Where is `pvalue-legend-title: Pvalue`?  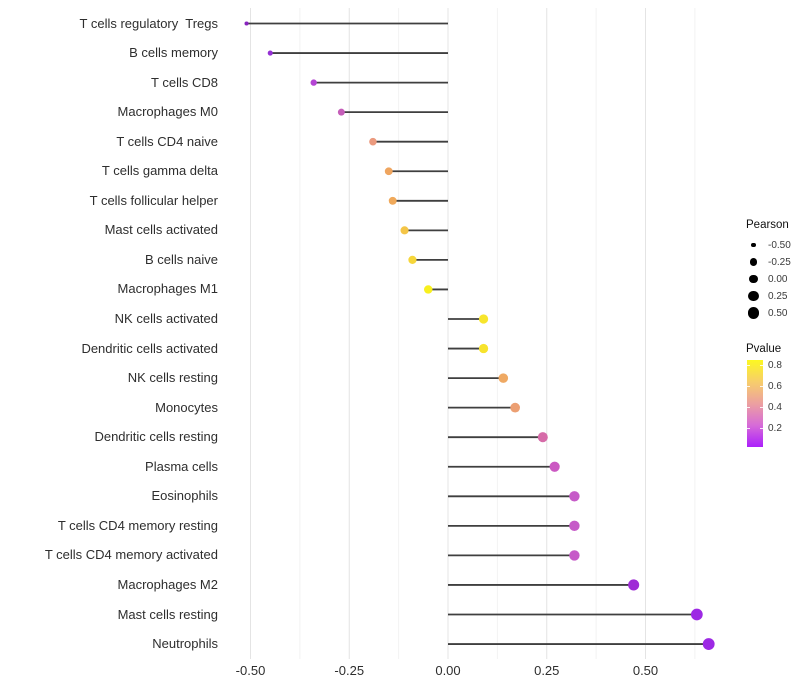
pvalue-legend-title: Pvalue is located at coordinates (764, 349).